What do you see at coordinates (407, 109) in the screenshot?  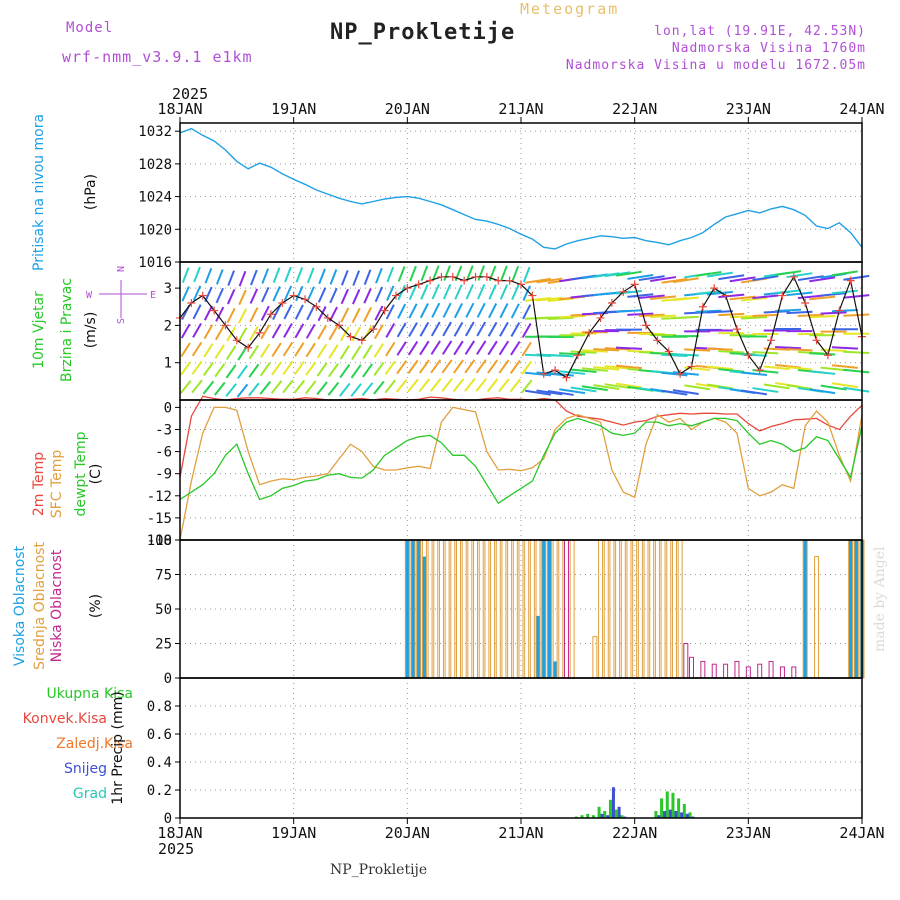 I see `x-label-top: 20JAN` at bounding box center [407, 109].